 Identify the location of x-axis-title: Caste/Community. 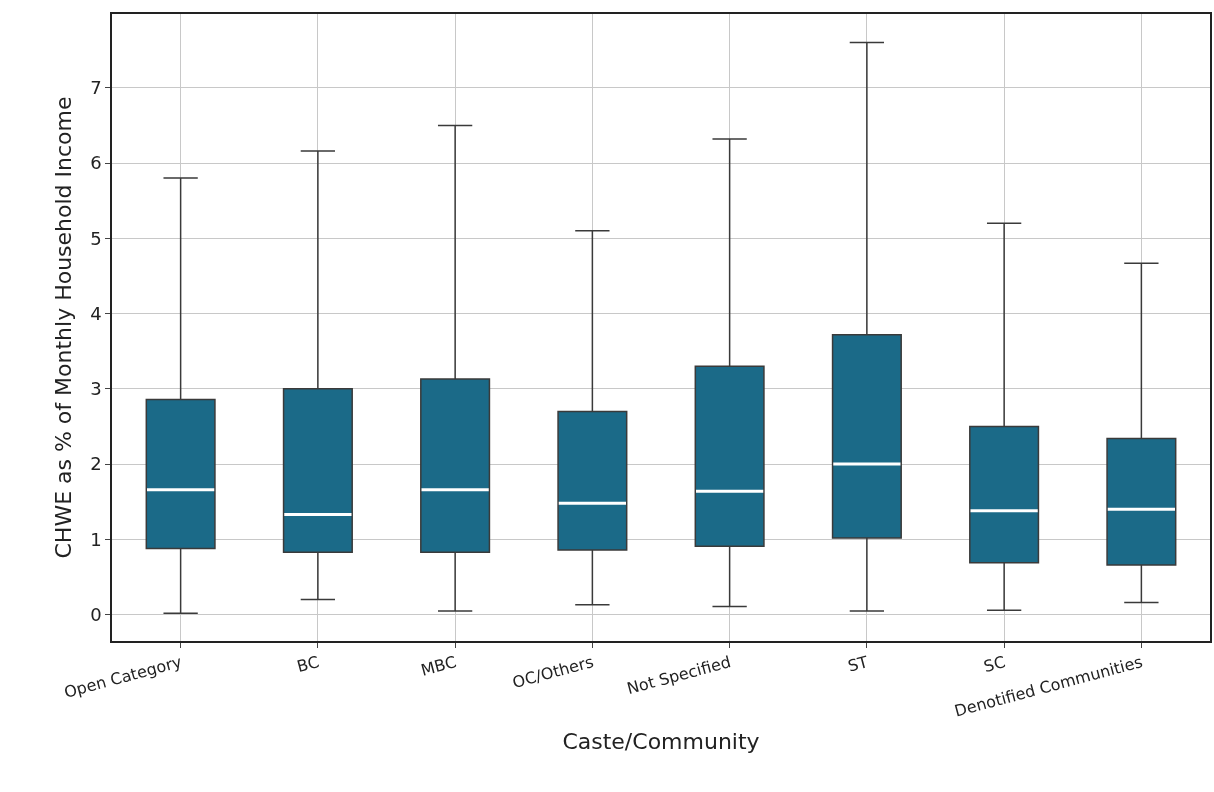
(661, 742).